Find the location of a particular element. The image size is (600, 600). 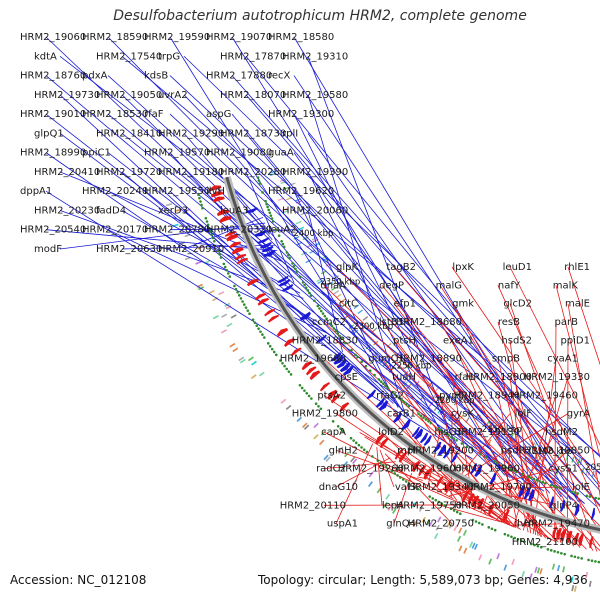

reverse_genes-label: HRM2_19680 is located at coordinates (313, 359).